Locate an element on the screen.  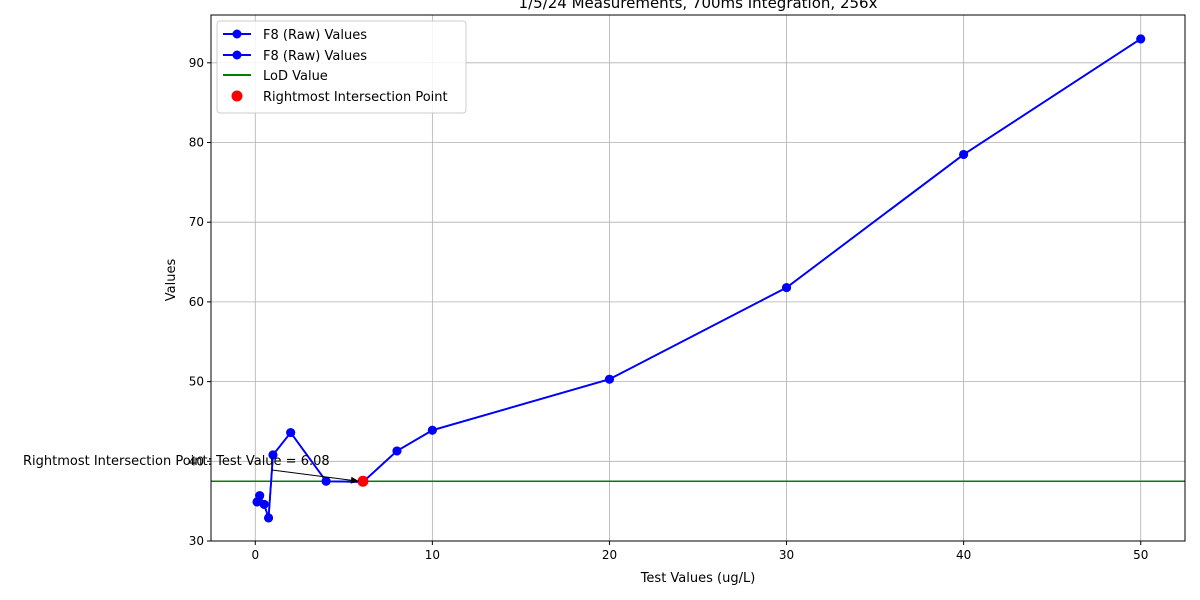
legend-entry-series-1: F8 (Raw) Values is located at coordinates (295, 35).